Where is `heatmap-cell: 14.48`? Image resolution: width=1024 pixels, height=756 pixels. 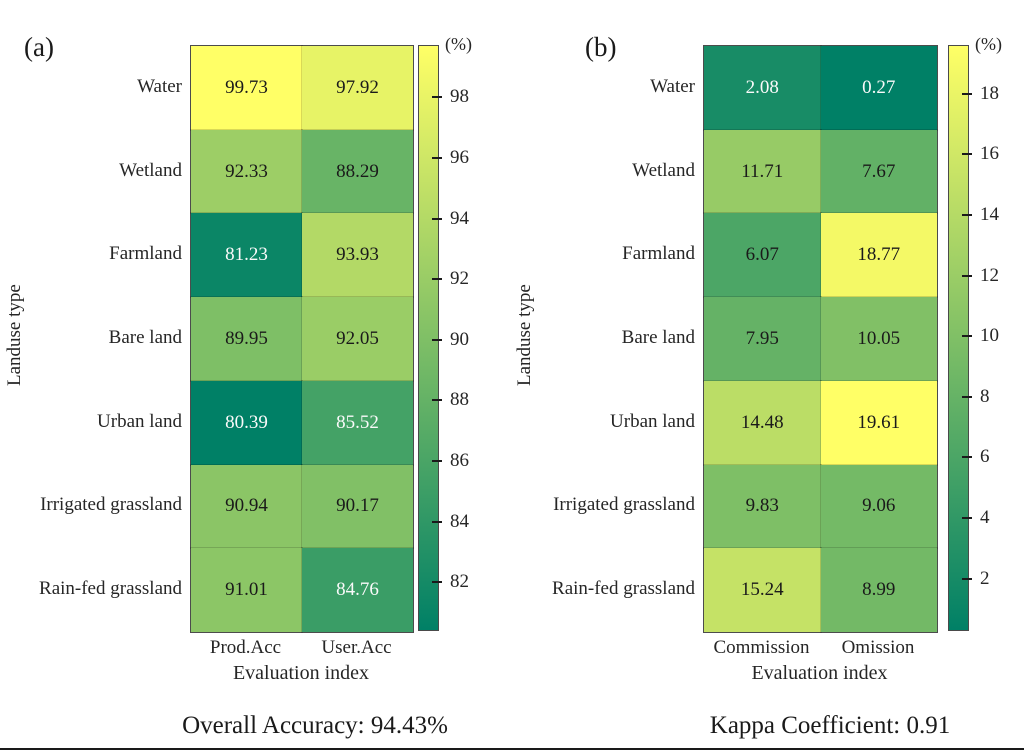 heatmap-cell: 14.48 is located at coordinates (762, 422).